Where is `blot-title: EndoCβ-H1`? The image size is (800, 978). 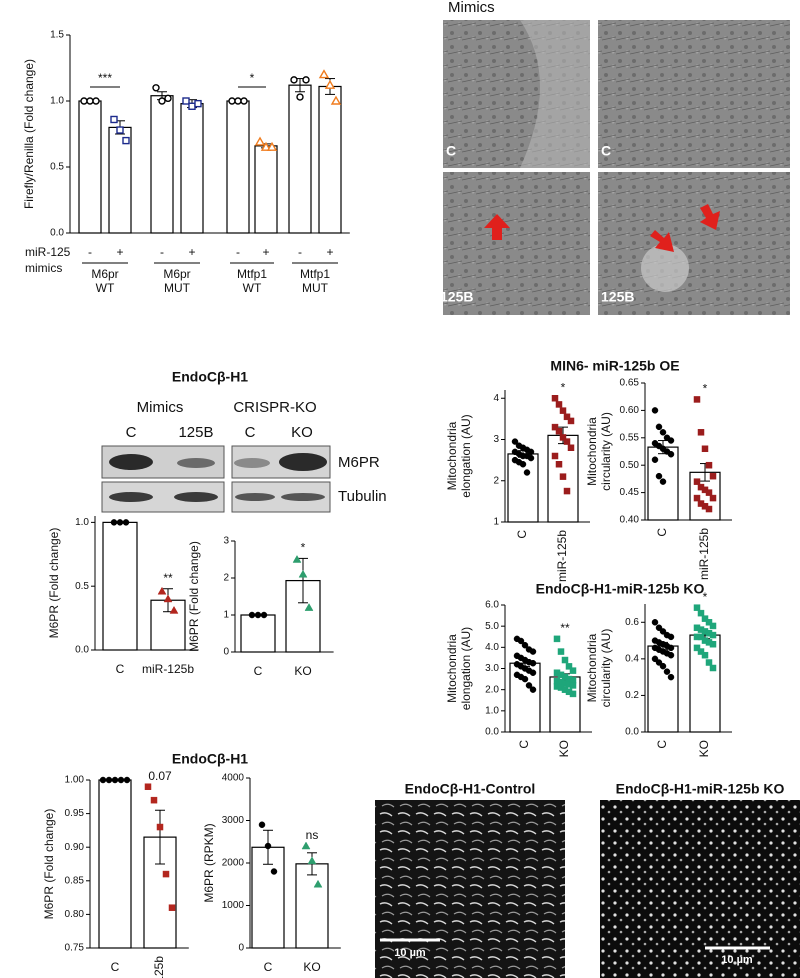
blot-title: EndoCβ-H1 is located at coordinates (210, 377).